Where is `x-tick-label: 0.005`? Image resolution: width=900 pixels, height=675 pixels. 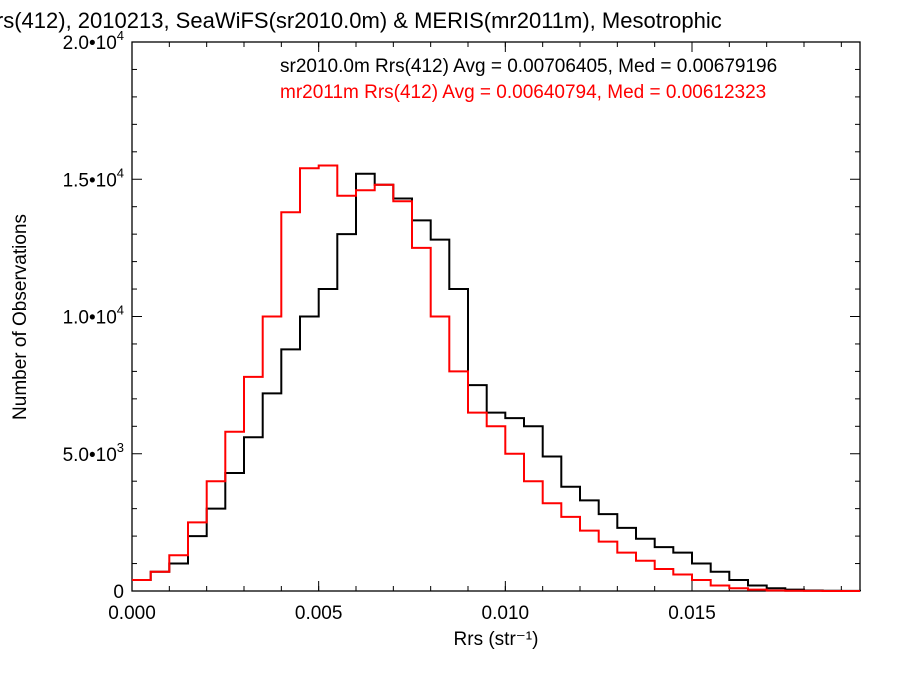 x-tick-label: 0.005 is located at coordinates (319, 613).